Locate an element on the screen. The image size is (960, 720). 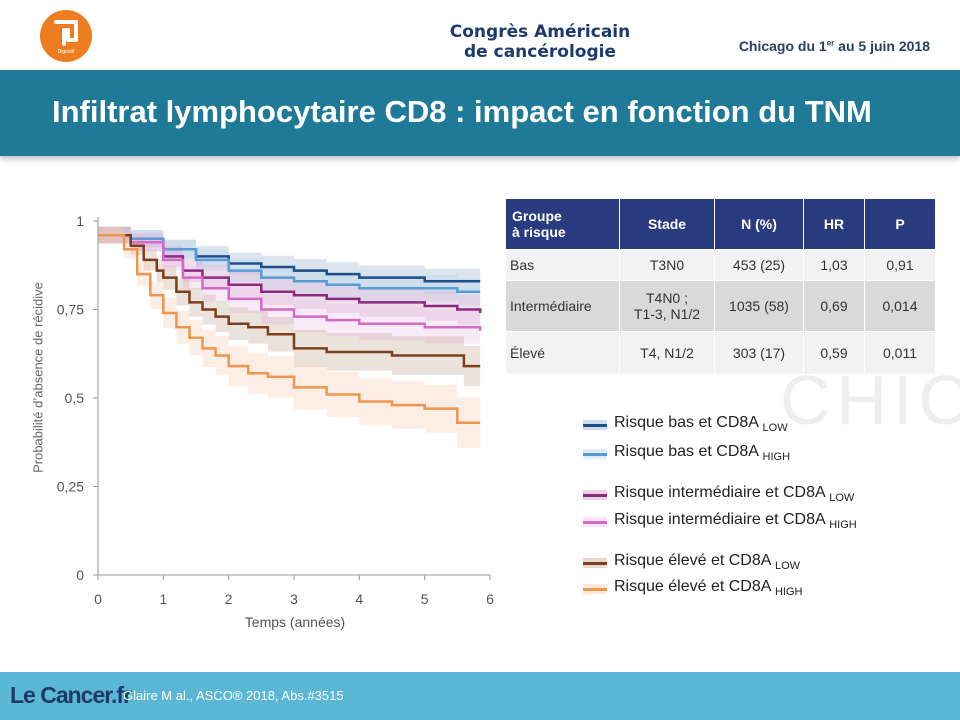
digestif-logo: Digestif is located at coordinates (66, 36).